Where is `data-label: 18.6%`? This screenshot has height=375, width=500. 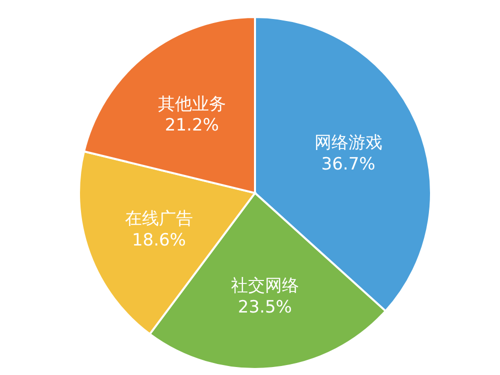 data-label: 18.6% is located at coordinates (159, 240).